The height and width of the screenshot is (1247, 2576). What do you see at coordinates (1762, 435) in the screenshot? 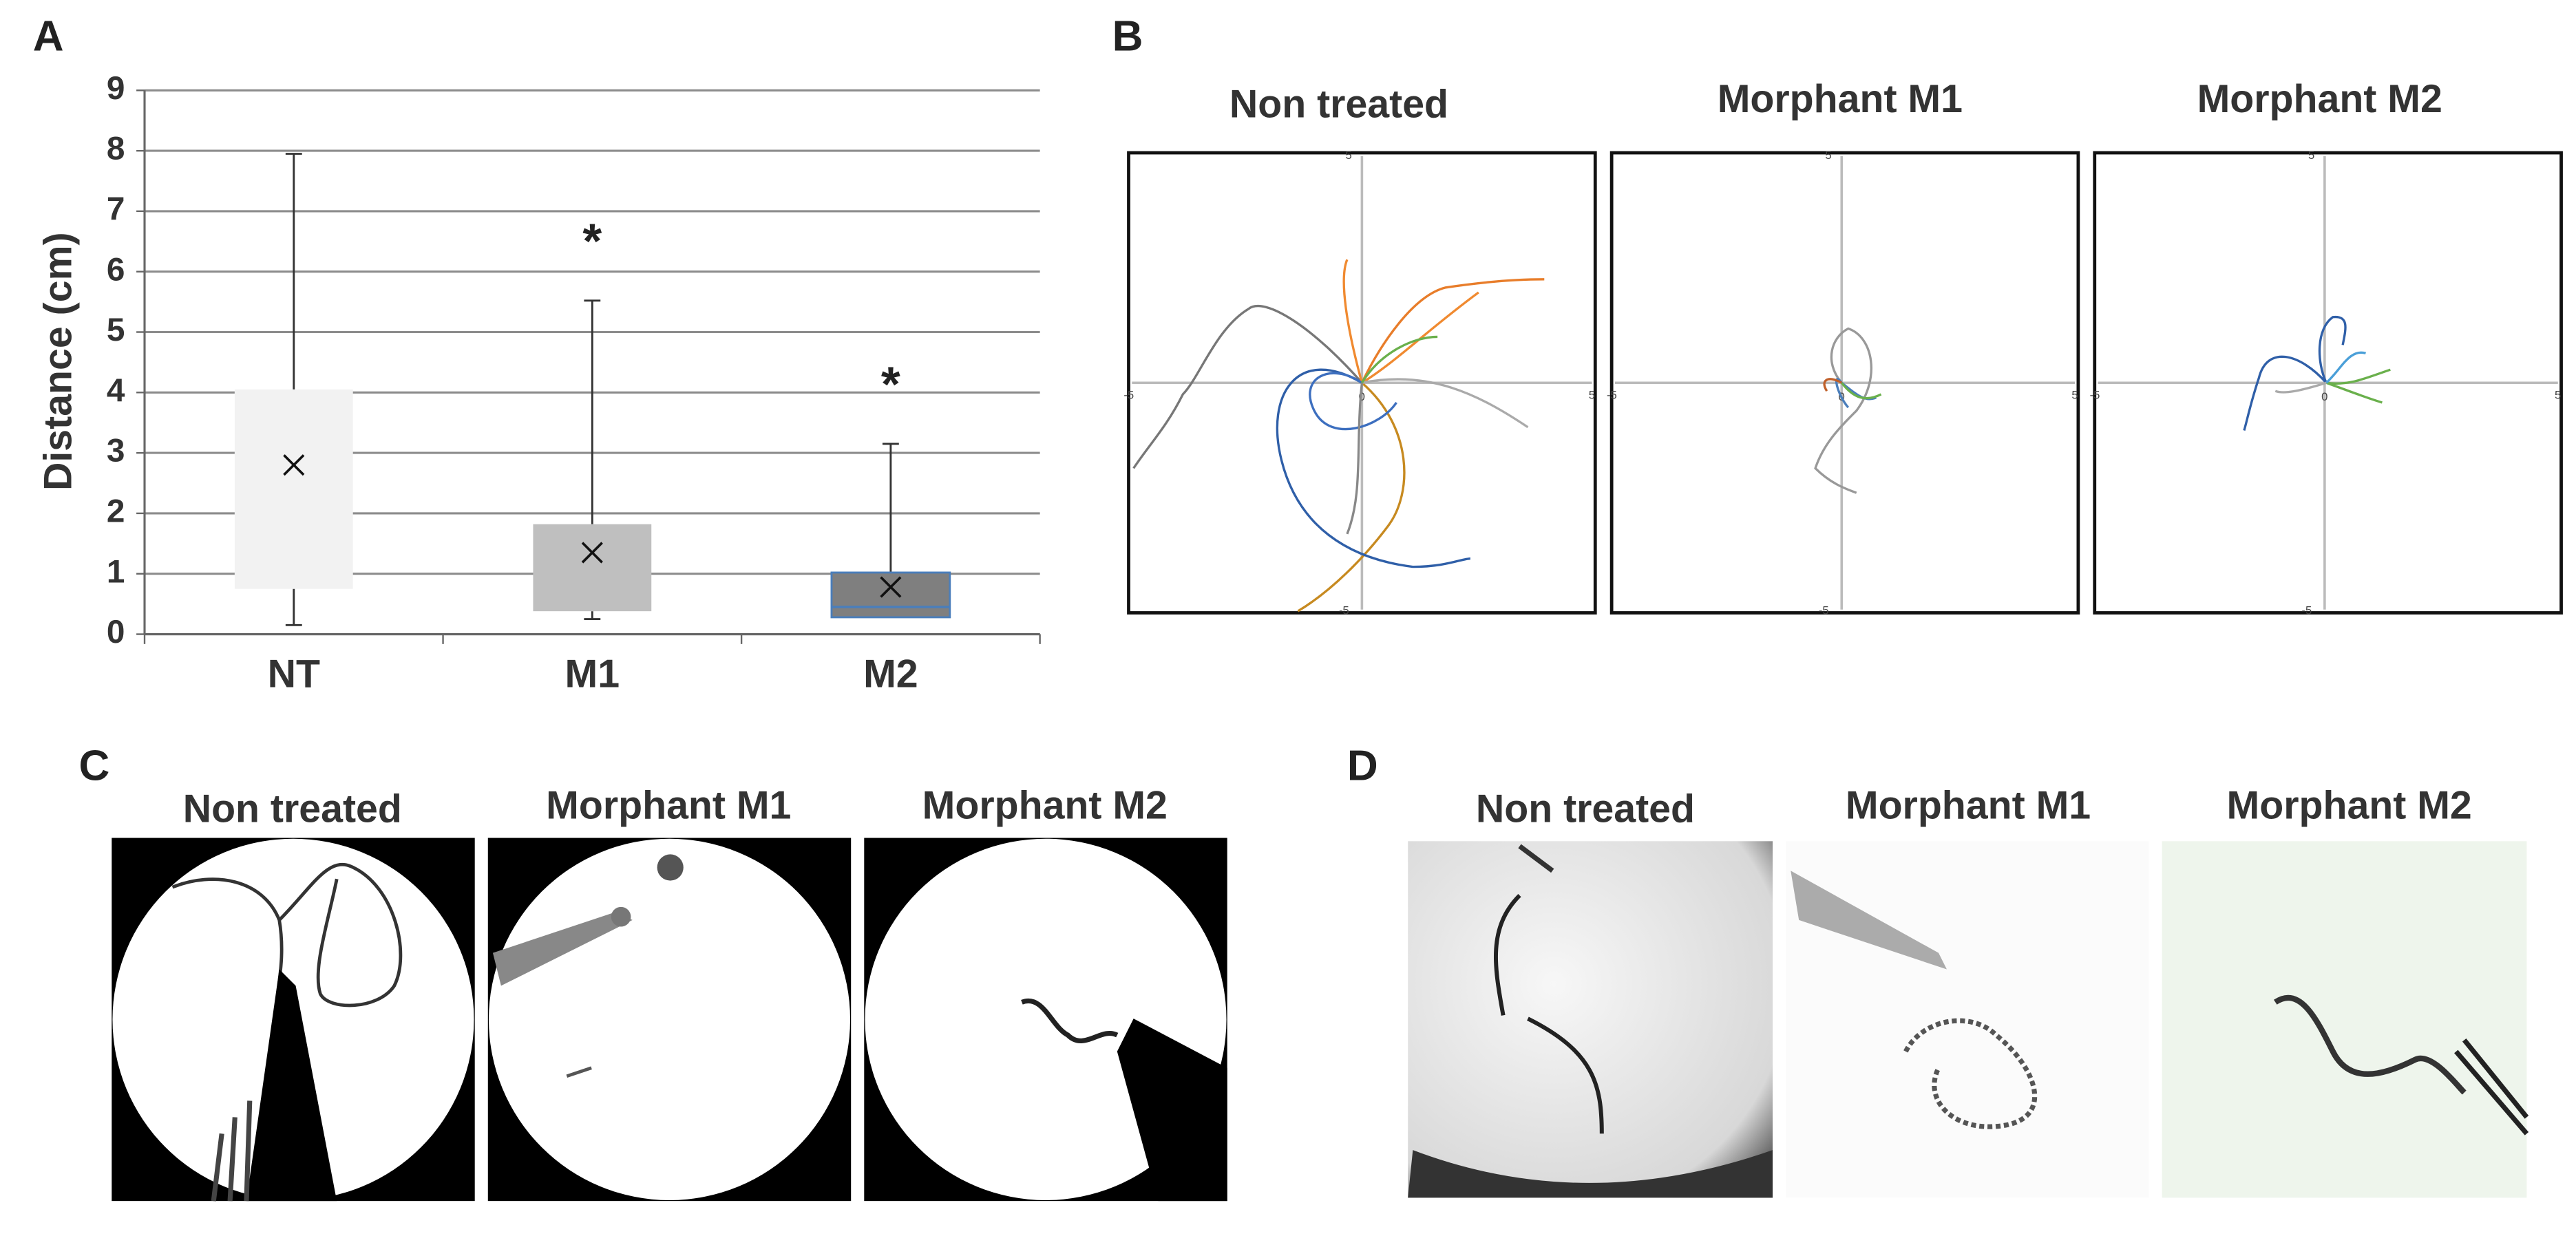
I see `trajectories` at bounding box center [1762, 435].